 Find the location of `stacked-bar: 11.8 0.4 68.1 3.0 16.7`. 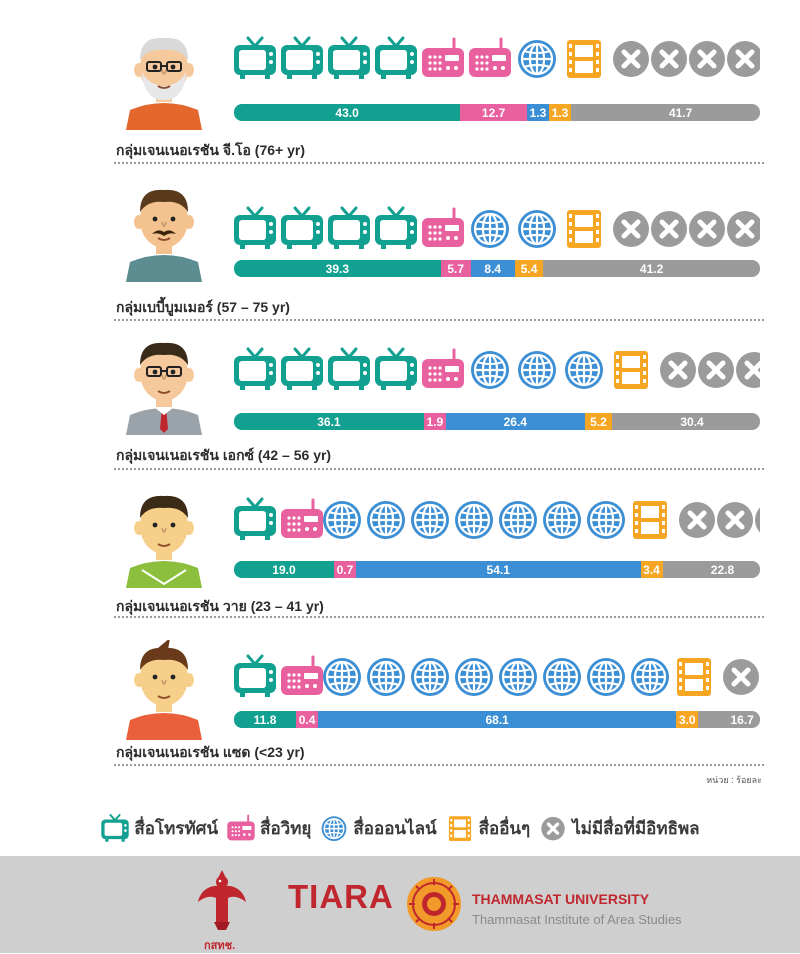

stacked-bar: 11.8 0.4 68.1 3.0 16.7 is located at coordinates (497, 719).